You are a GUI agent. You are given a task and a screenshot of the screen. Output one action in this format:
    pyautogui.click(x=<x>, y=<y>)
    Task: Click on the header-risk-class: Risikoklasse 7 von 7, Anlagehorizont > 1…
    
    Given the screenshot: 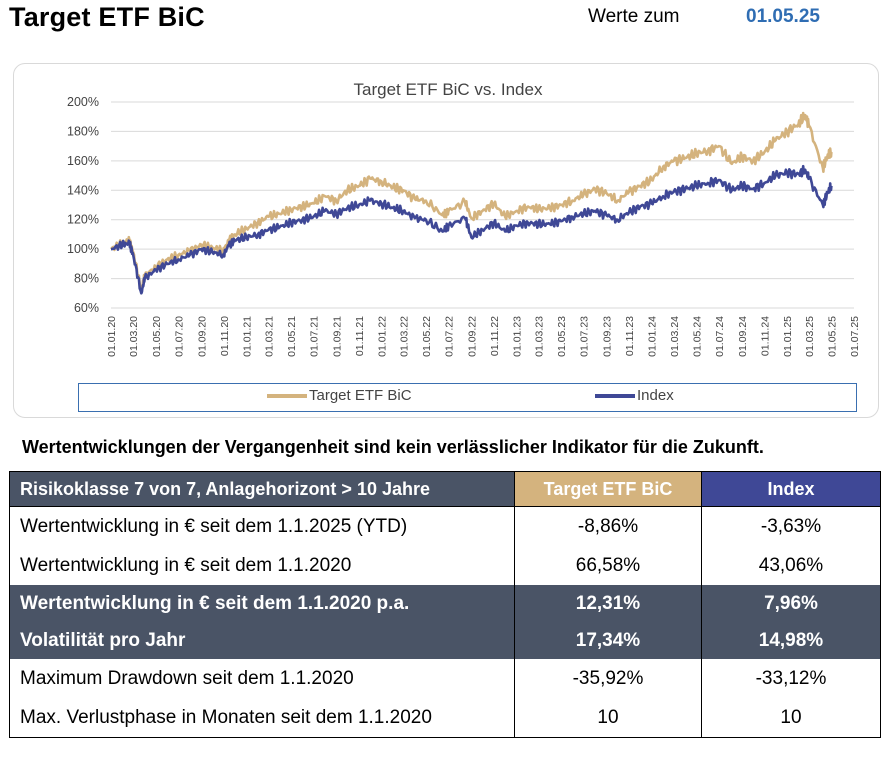 What is the action you would take?
    pyautogui.click(x=262, y=489)
    